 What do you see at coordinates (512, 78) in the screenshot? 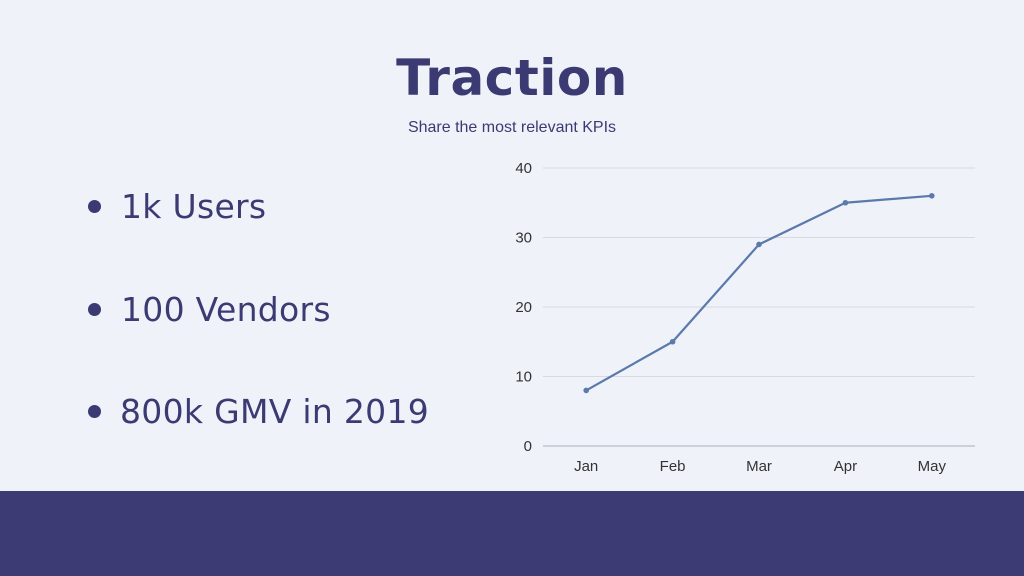
I see `page-title: Traction` at bounding box center [512, 78].